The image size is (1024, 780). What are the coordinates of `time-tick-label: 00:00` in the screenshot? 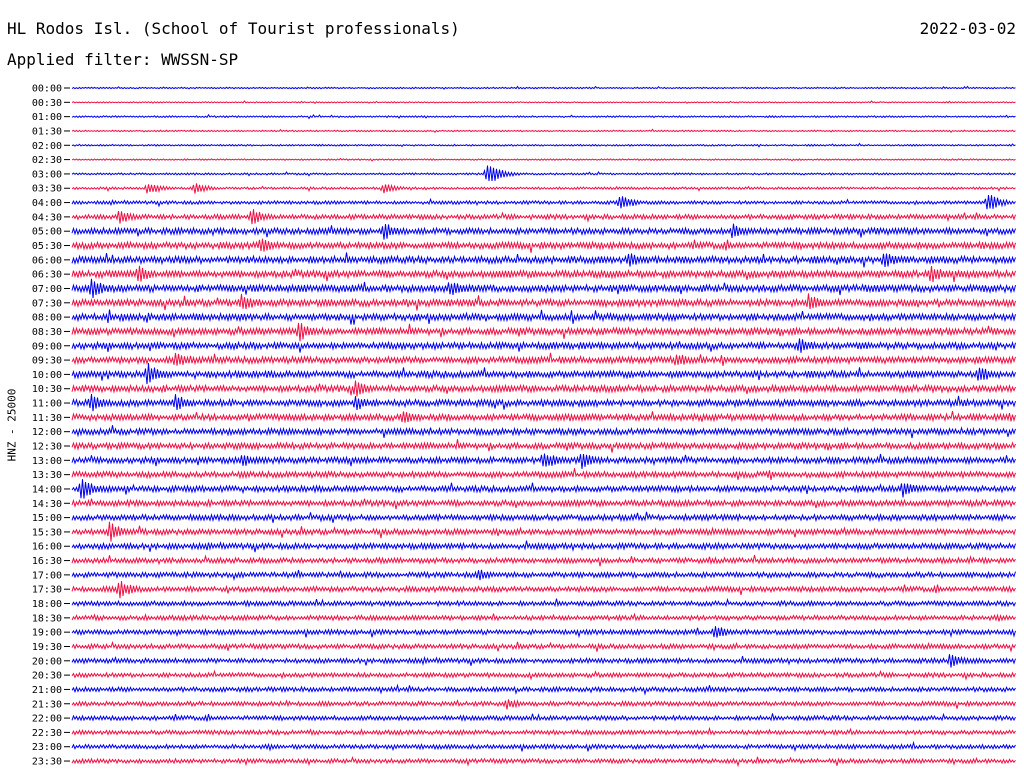 It's located at (47, 89).